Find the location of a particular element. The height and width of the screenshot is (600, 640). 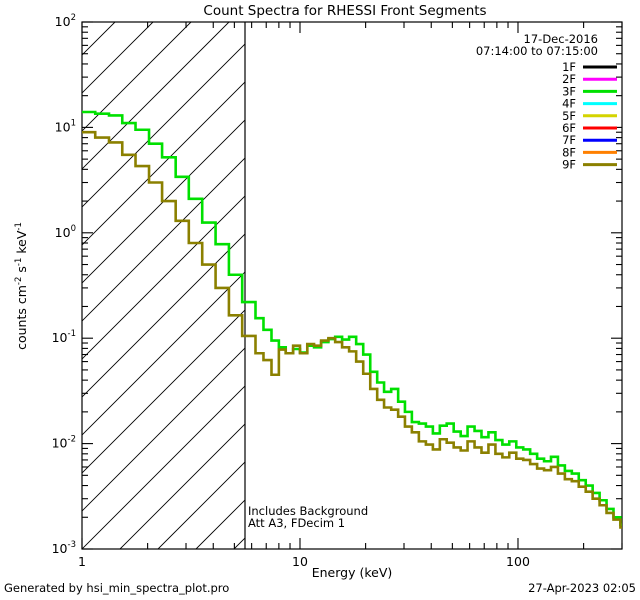

x-axis-tick-labels: 1 10 100 is located at coordinates (304, 561).